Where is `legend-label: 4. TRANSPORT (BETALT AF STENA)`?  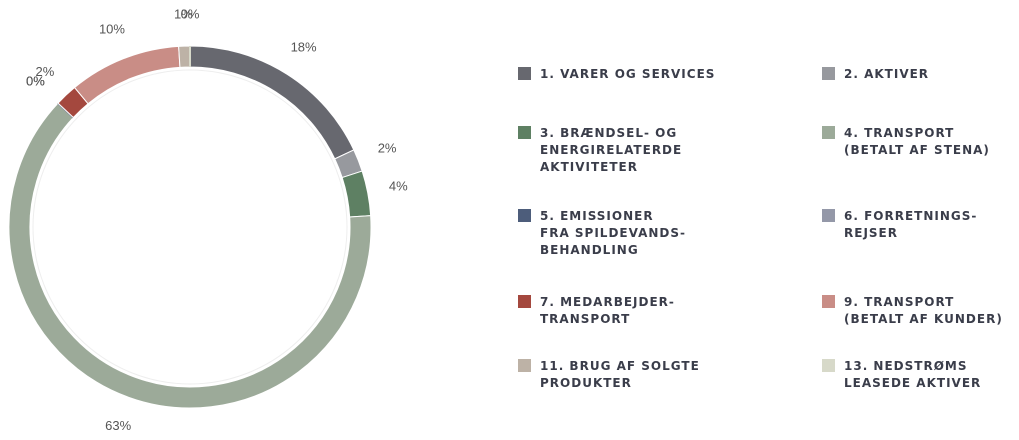
legend-label: 4. TRANSPORT (BETALT AF STENA) is located at coordinates (917, 141).